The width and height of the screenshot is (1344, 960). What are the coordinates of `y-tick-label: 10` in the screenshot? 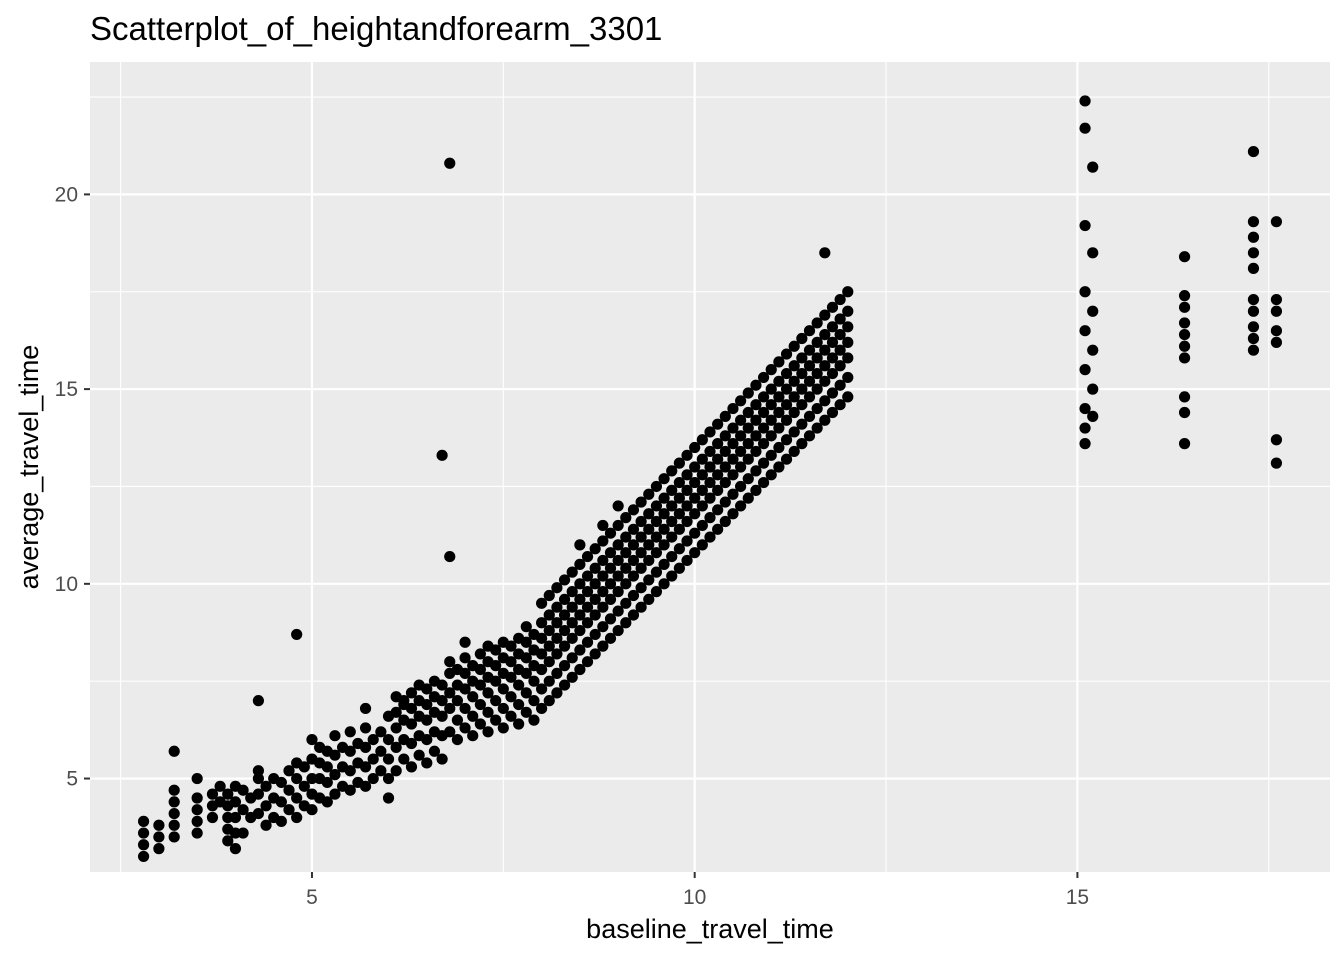 It's located at (66, 584).